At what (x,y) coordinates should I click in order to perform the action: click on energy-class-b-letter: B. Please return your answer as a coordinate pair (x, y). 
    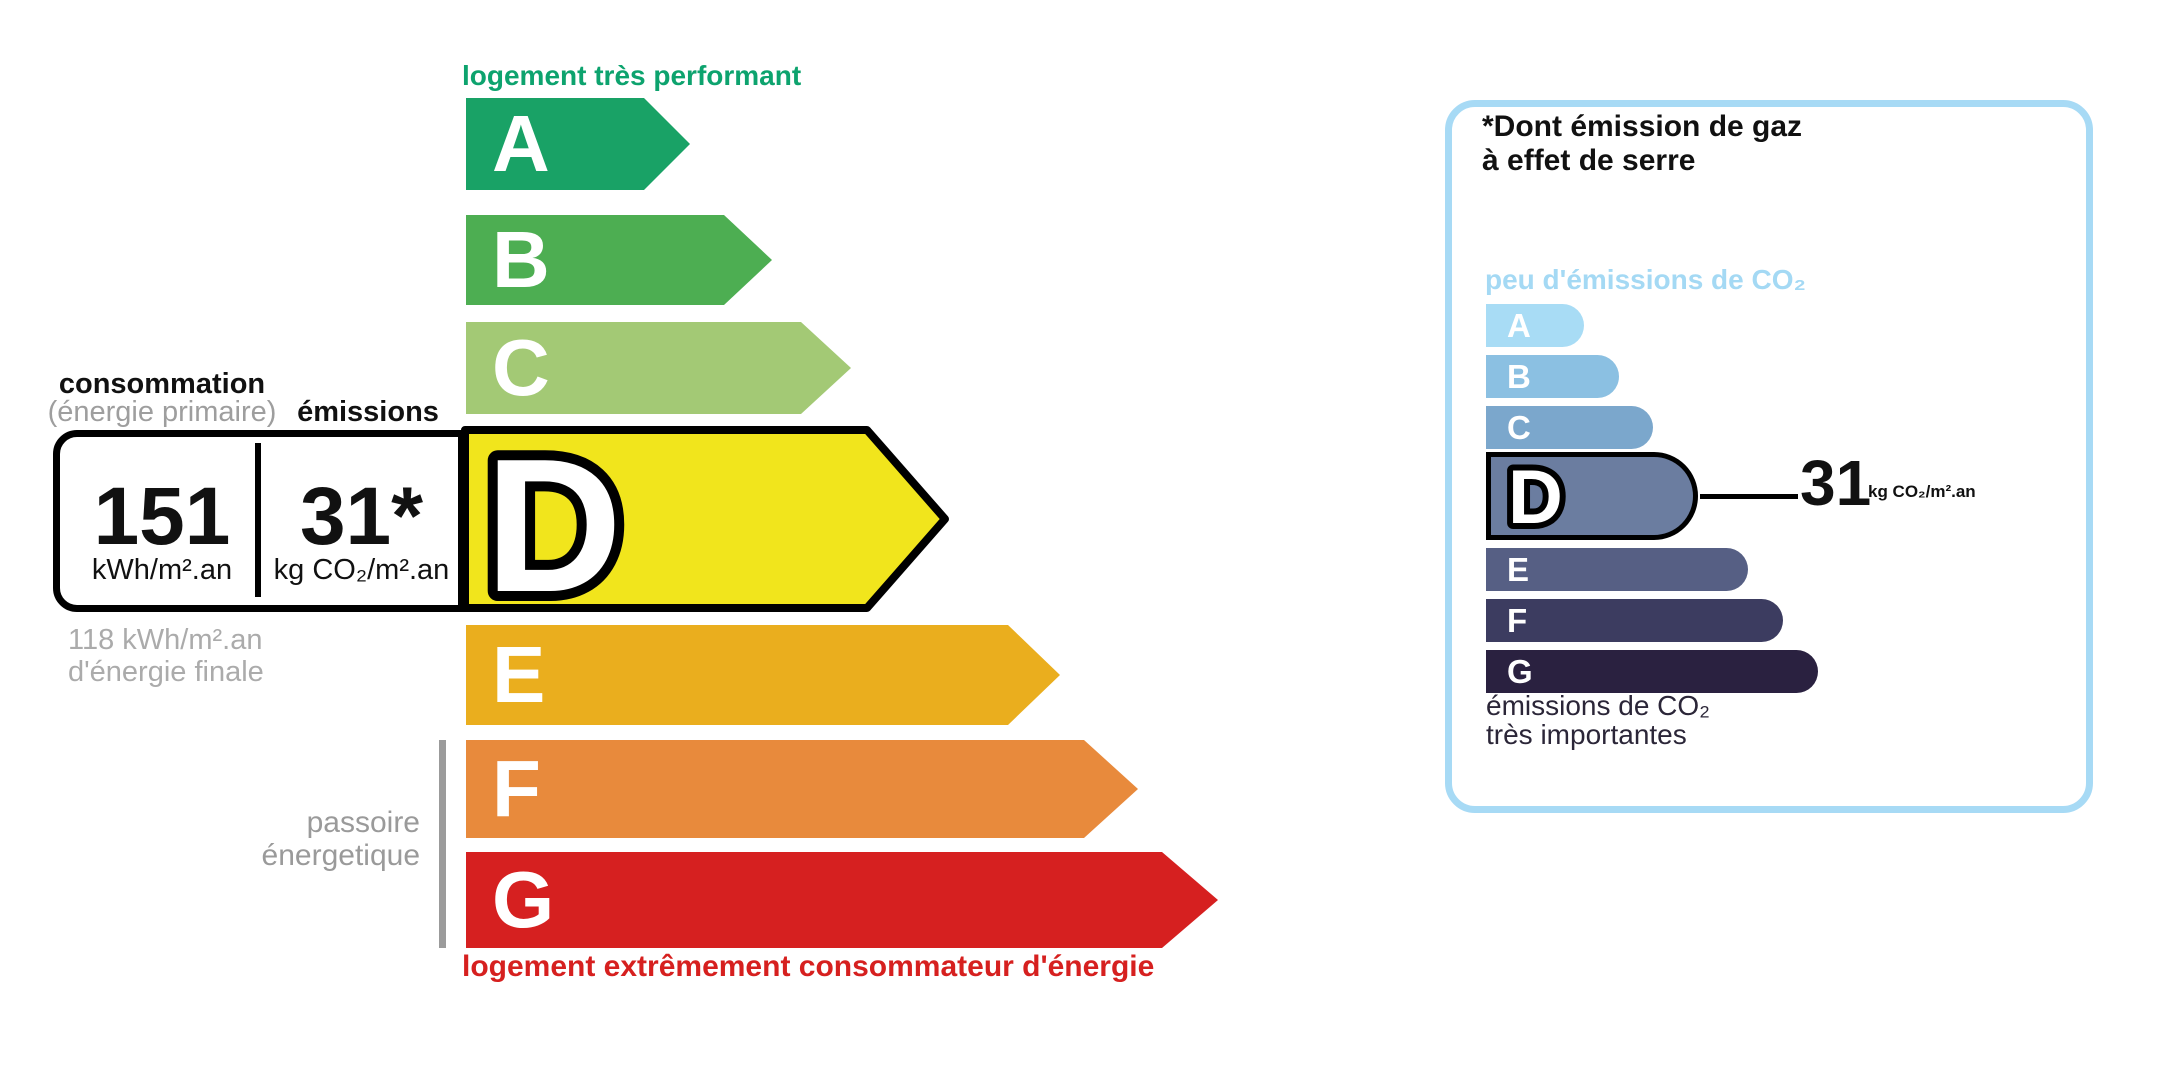
    Looking at the image, I should click on (521, 259).